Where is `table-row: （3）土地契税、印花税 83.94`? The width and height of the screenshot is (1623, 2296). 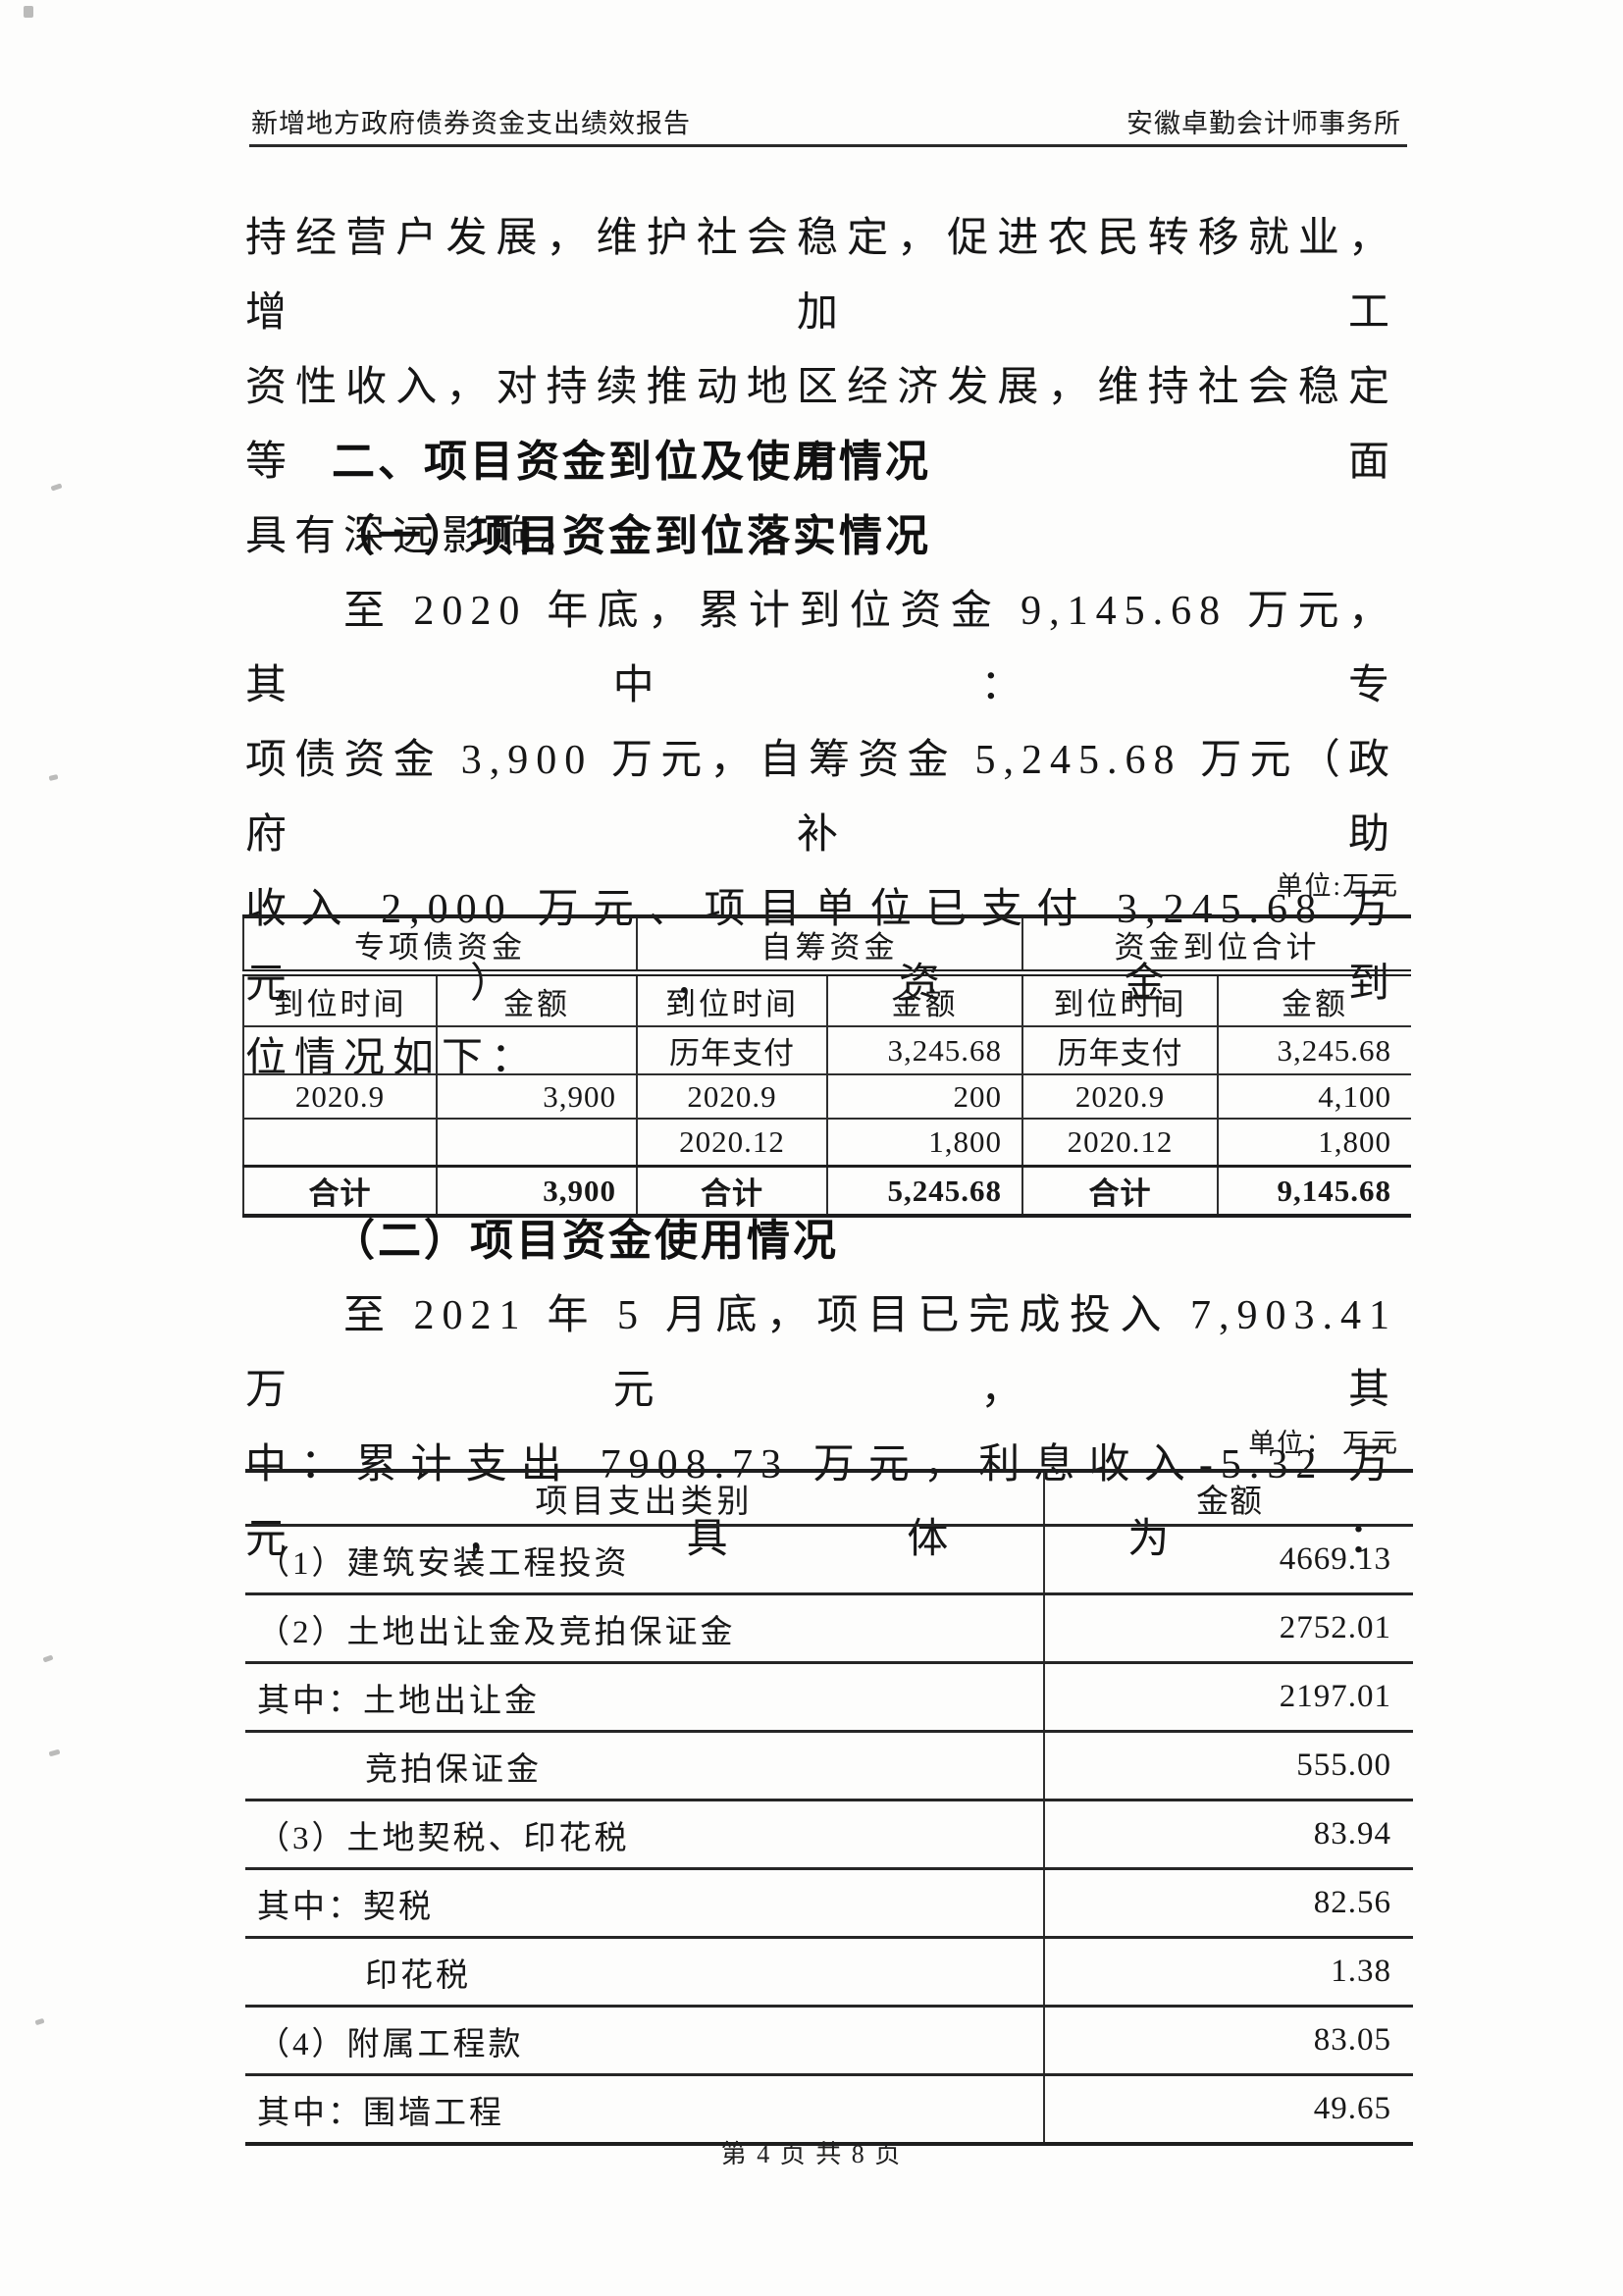
table-row: （3）土地契税、印花税 83.94 is located at coordinates (829, 1835).